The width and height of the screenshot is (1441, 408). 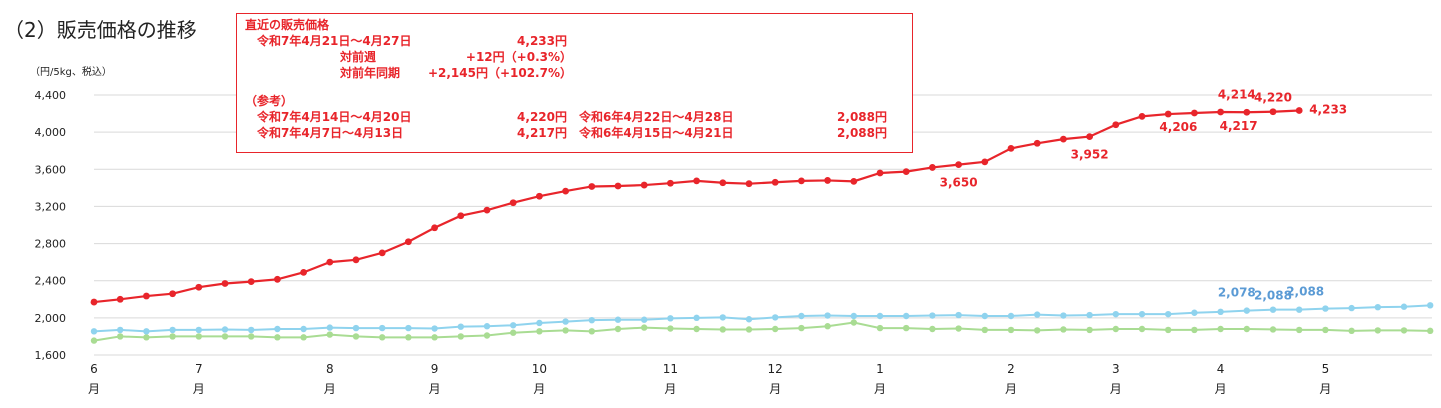 I want to click on y-tick-label: 3,600, so click(x=51, y=169).